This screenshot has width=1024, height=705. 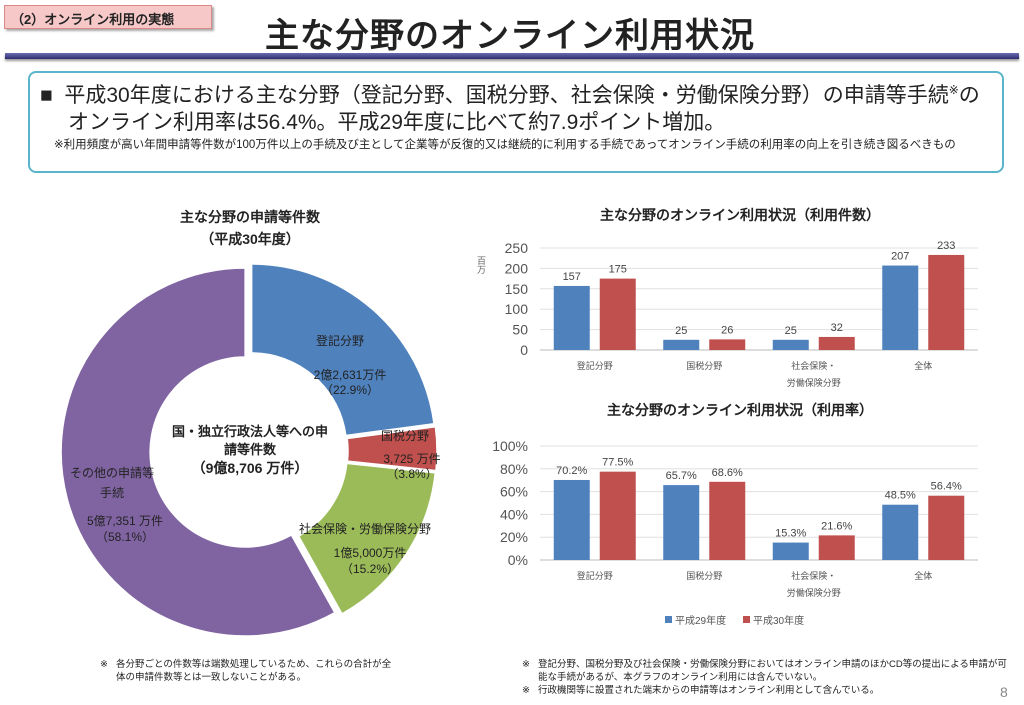 What do you see at coordinates (514, 514) in the screenshot?
I see `y-tick-label: 40%` at bounding box center [514, 514].